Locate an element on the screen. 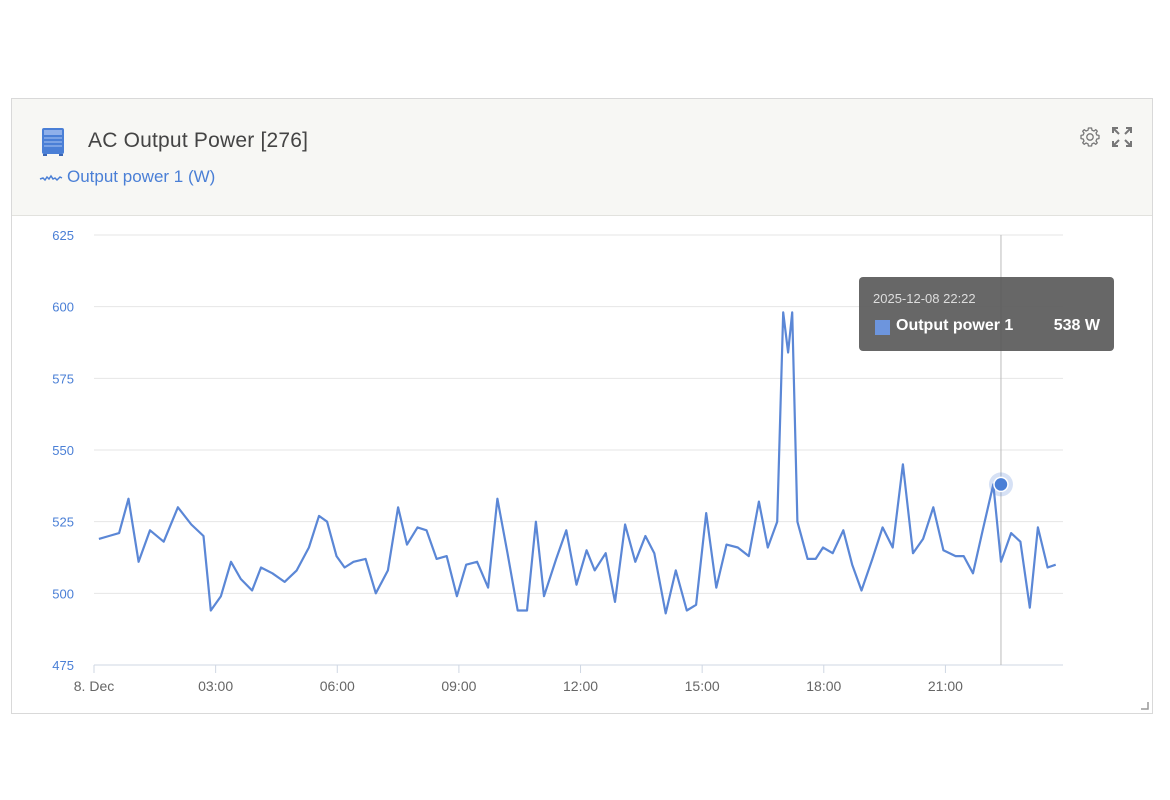 Image resolution: width=1170 pixels, height=800 pixels. inverter-device-icon is located at coordinates (53, 142).